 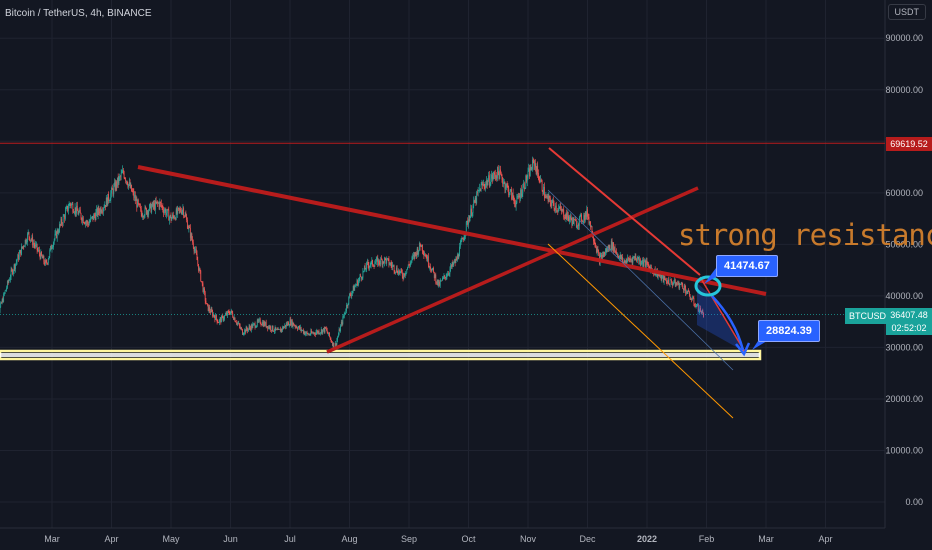 I want to click on bar-countdown-tag: 02:52:02, so click(x=909, y=328).